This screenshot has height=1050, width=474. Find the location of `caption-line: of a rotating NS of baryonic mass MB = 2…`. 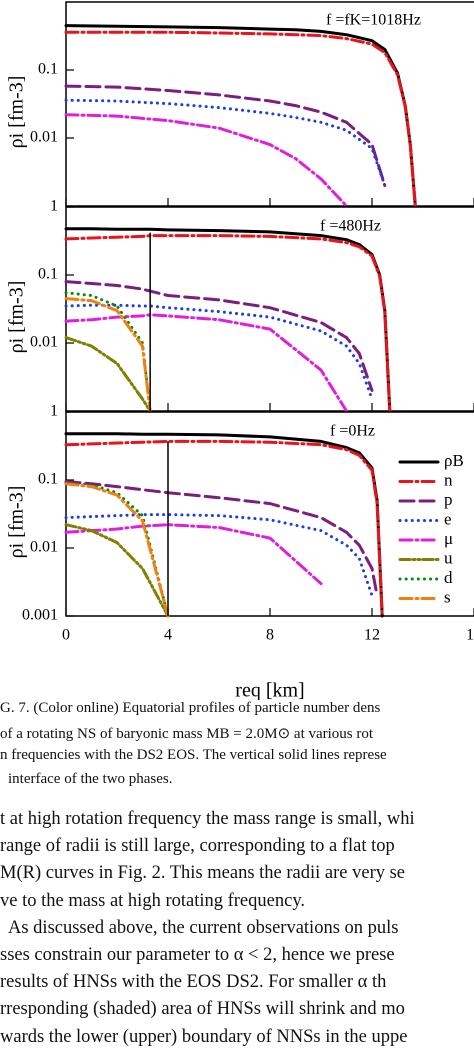

caption-line: of a rotating NS of baryonic mass MB = 2… is located at coordinates (187, 733).